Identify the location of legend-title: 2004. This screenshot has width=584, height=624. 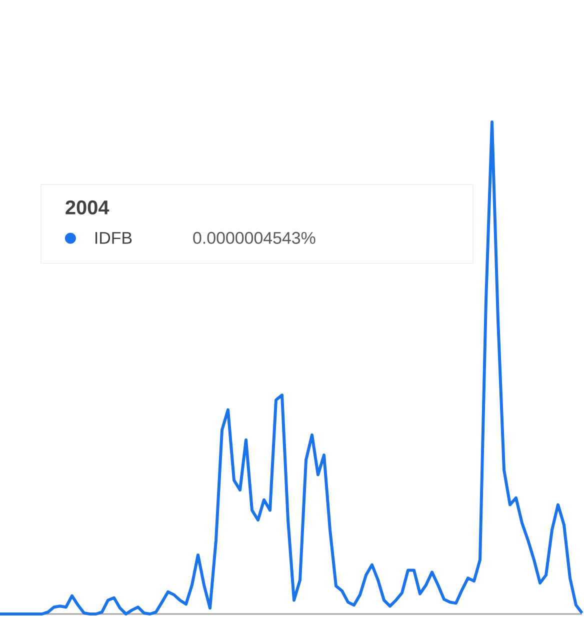
(88, 207).